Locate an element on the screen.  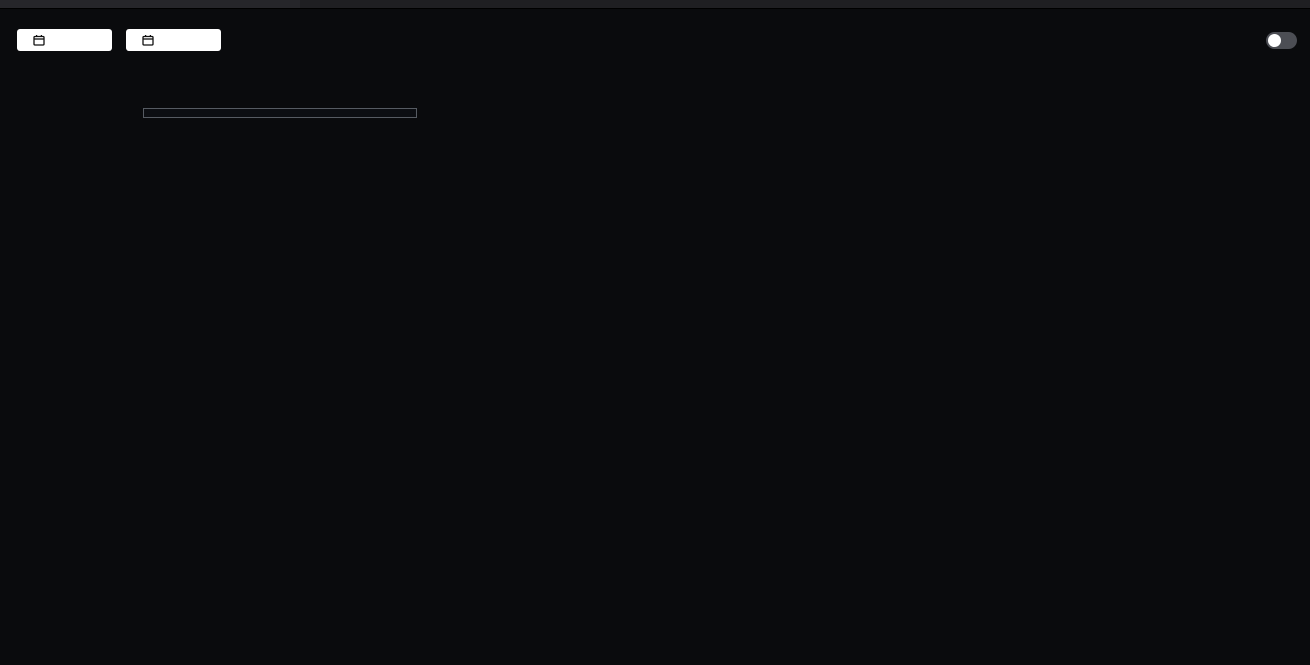
end-date-input is located at coordinates (173, 40).